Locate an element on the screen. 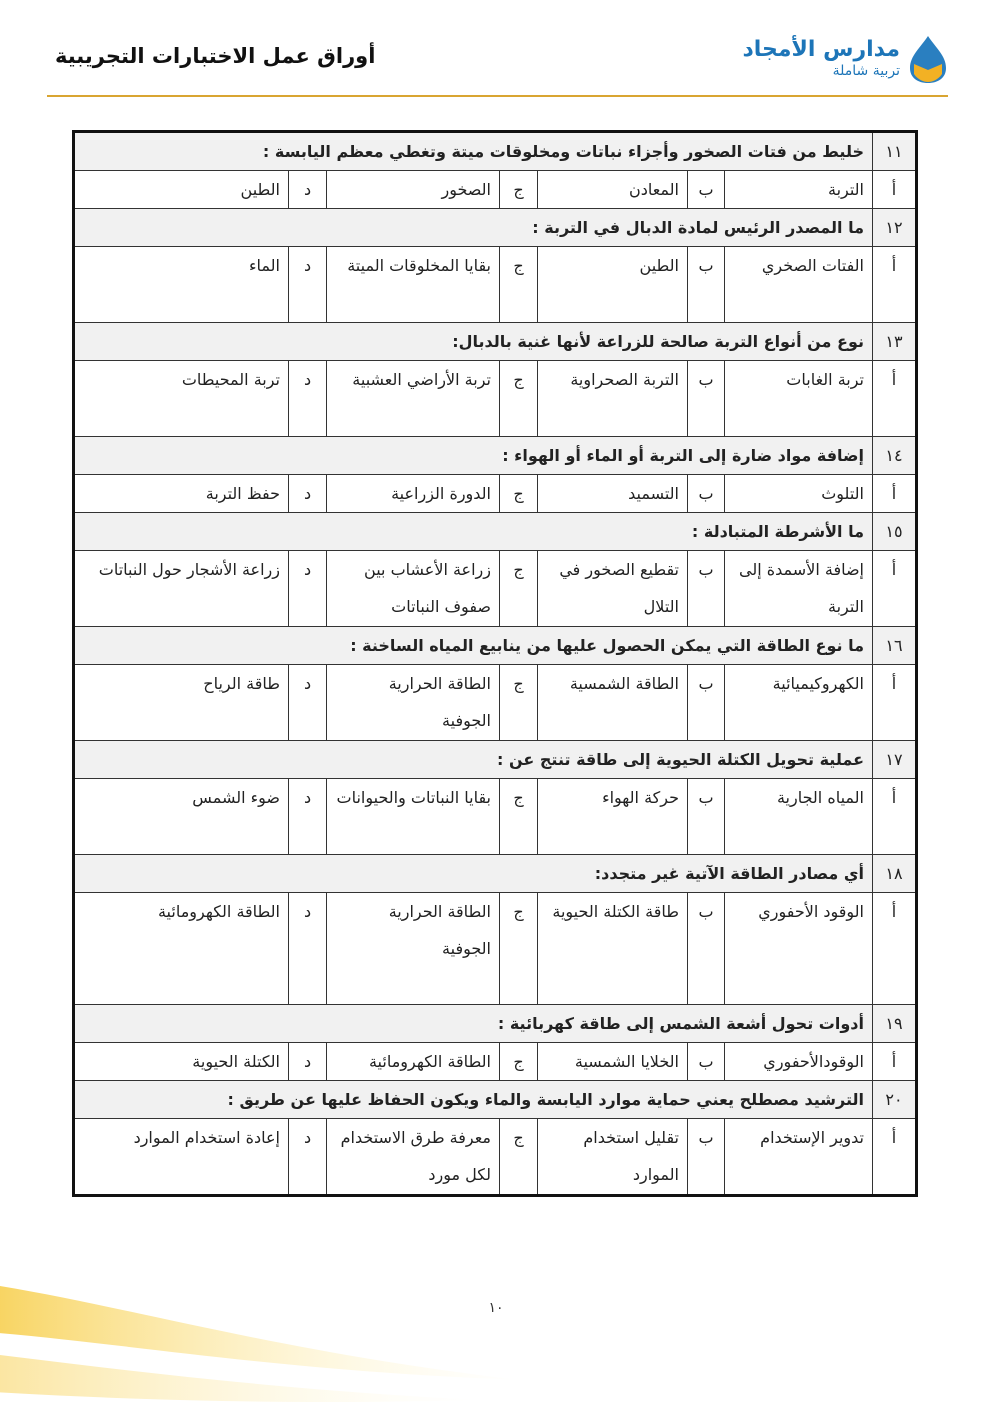 The height and width of the screenshot is (1403, 992). option-2: حركة الهواء is located at coordinates (612, 816).